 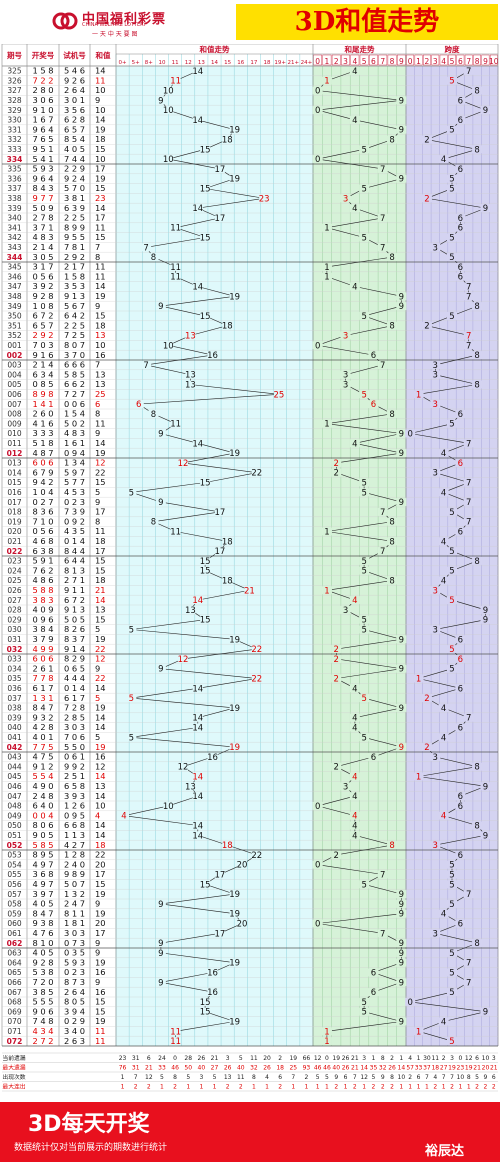 I want to click on span-point-label: 4, so click(x=443, y=915).